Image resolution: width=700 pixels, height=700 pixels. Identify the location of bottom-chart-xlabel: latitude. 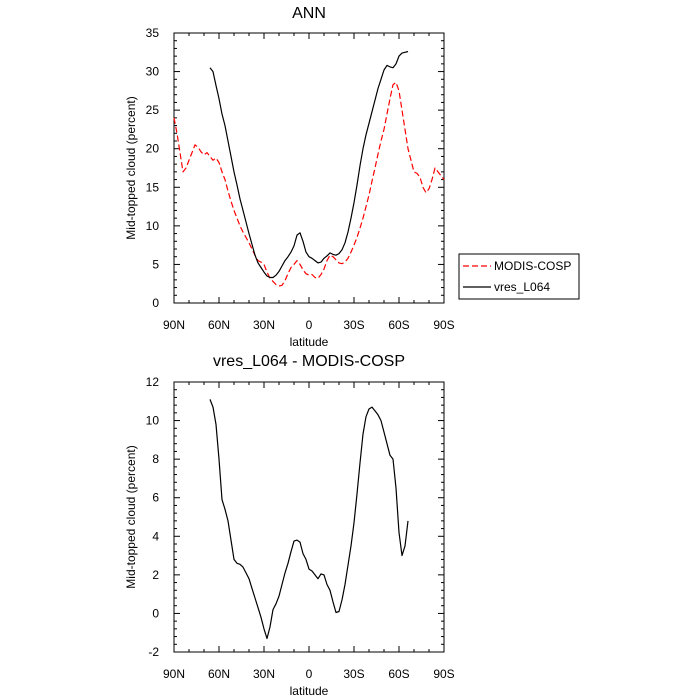
(309, 691).